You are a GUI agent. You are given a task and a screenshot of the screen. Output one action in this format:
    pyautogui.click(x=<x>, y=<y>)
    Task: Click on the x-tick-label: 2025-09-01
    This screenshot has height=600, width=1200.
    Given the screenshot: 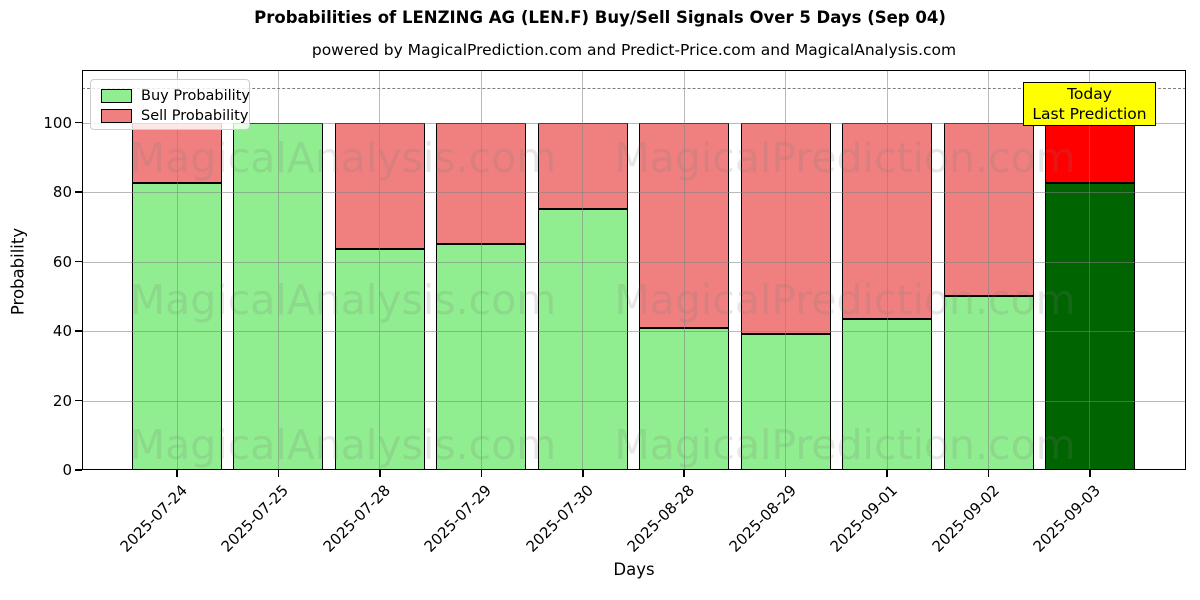 What is the action you would take?
    pyautogui.click(x=864, y=518)
    